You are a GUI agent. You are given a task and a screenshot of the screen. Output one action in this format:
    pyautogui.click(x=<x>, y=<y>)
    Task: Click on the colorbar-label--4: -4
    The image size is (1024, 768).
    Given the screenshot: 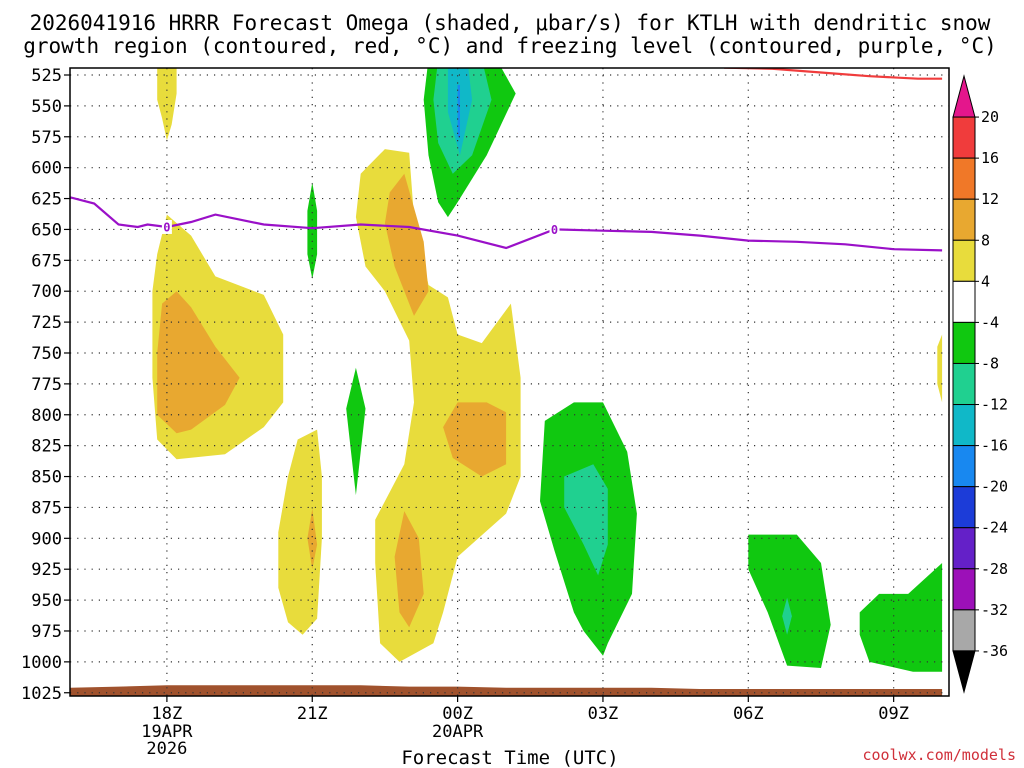 What is the action you would take?
    pyautogui.click(x=990, y=322)
    